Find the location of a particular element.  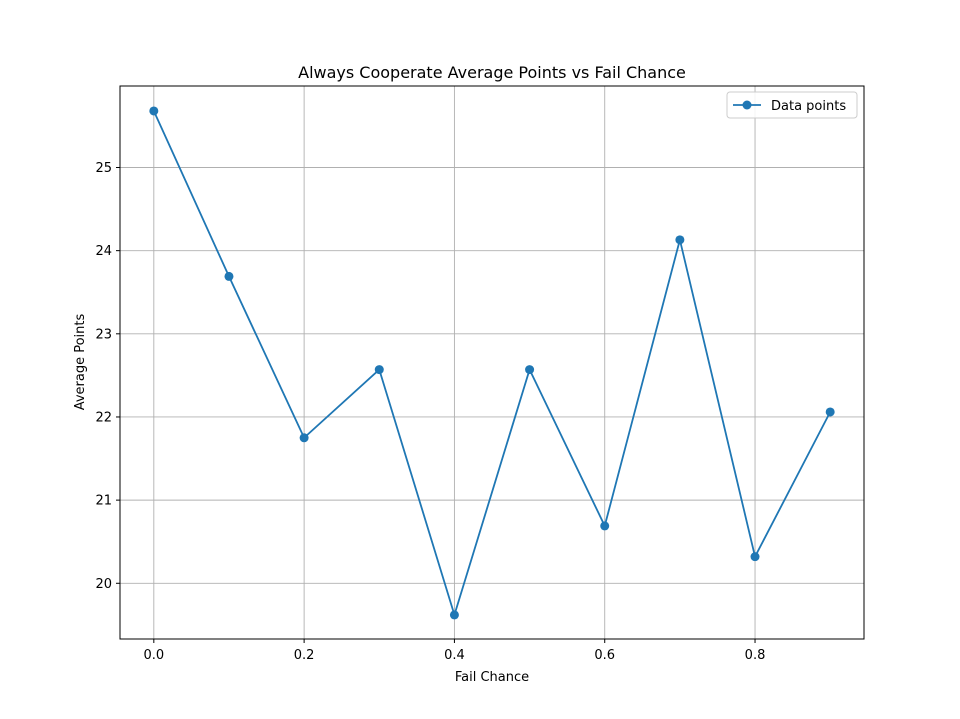

x-tick-label: 0.2 is located at coordinates (304, 655).